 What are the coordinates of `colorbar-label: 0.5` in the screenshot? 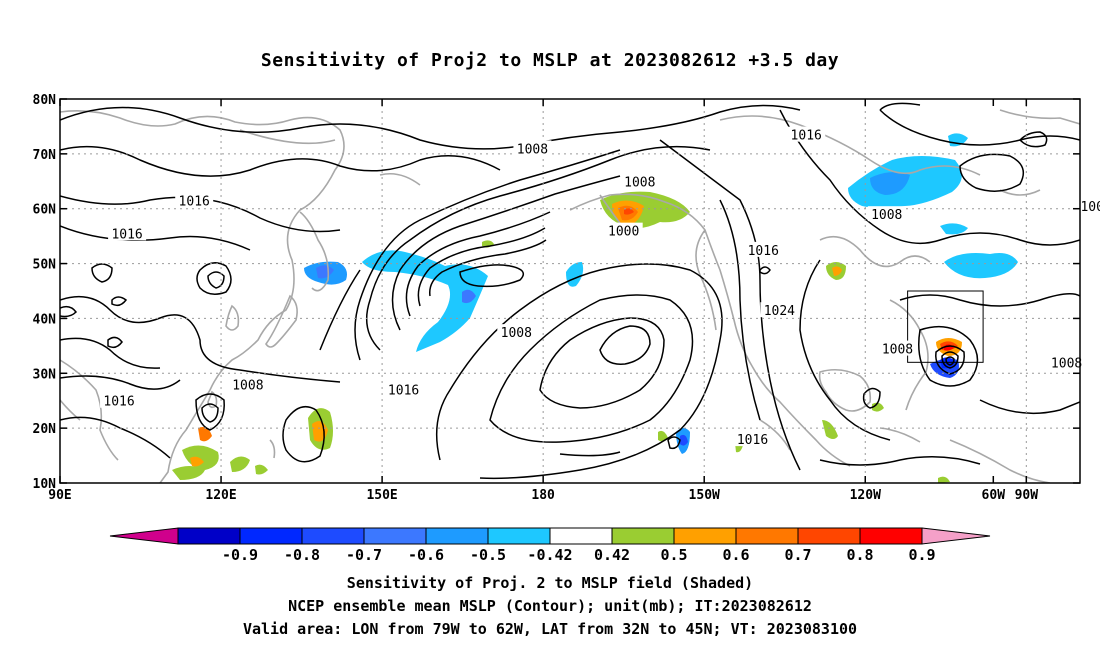 It's located at (673, 555).